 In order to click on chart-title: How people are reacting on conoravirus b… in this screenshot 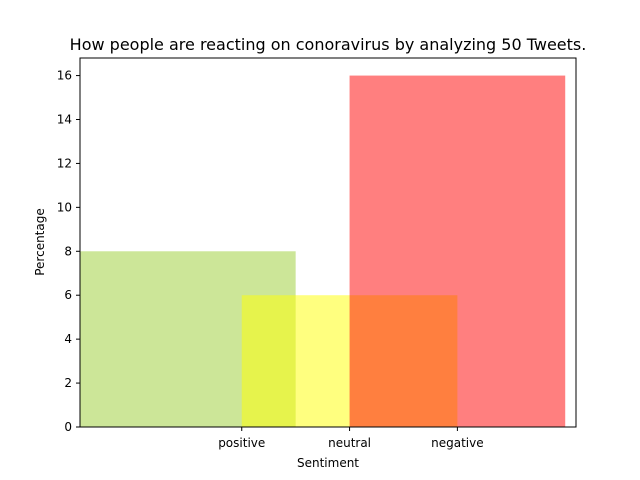, I will do `click(328, 44)`.